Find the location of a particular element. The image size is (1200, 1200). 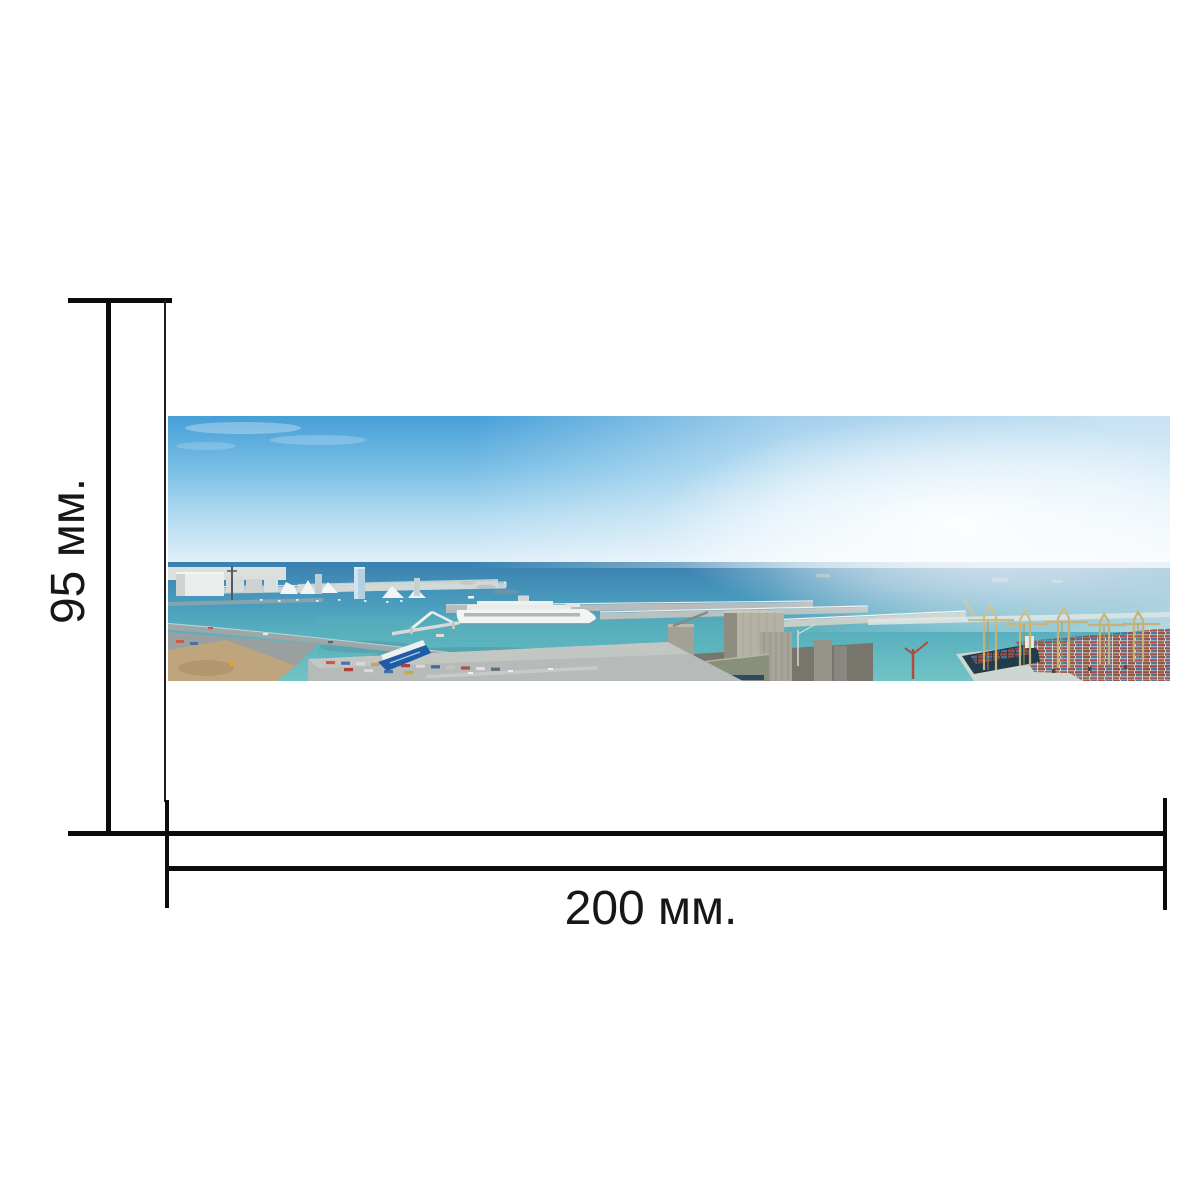

container-terminal is located at coordinates (1063, 640).